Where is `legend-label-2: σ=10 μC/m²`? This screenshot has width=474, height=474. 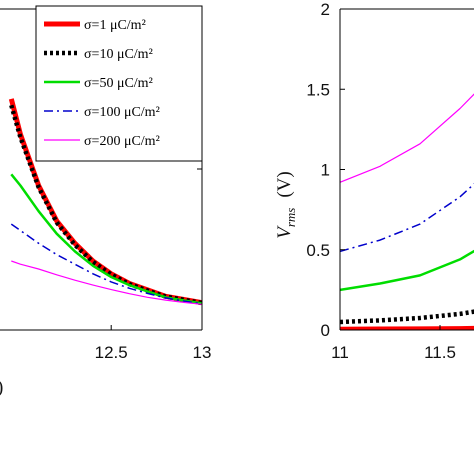 legend-label-2: σ=10 μC/m² is located at coordinates (118, 54).